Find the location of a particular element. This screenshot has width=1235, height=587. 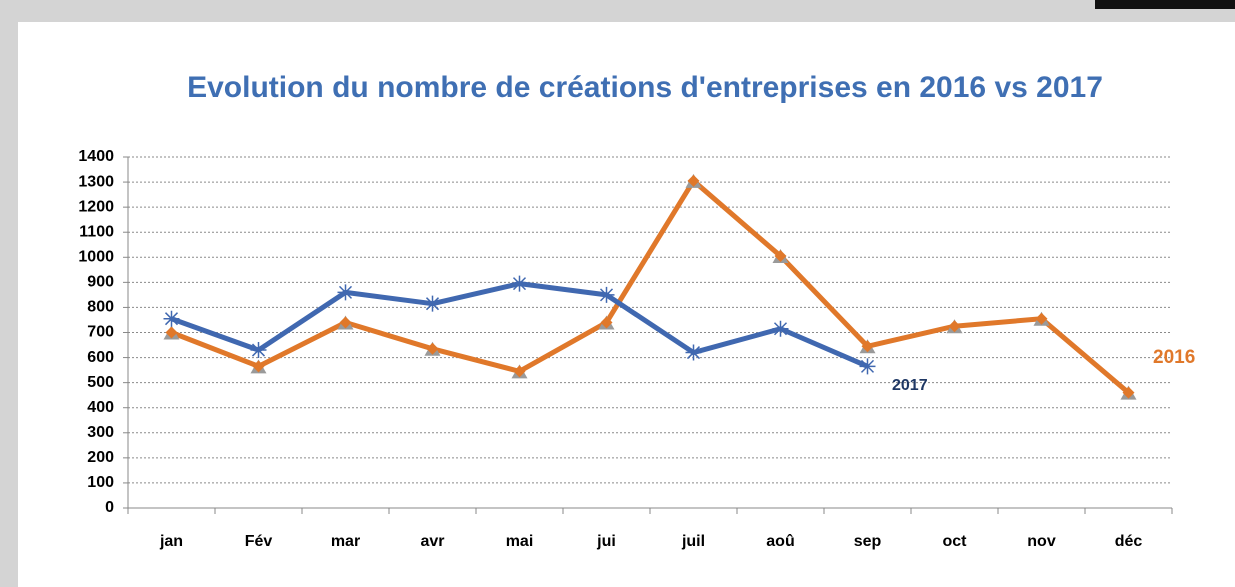

y-tick-label: 200 is located at coordinates (100, 457).